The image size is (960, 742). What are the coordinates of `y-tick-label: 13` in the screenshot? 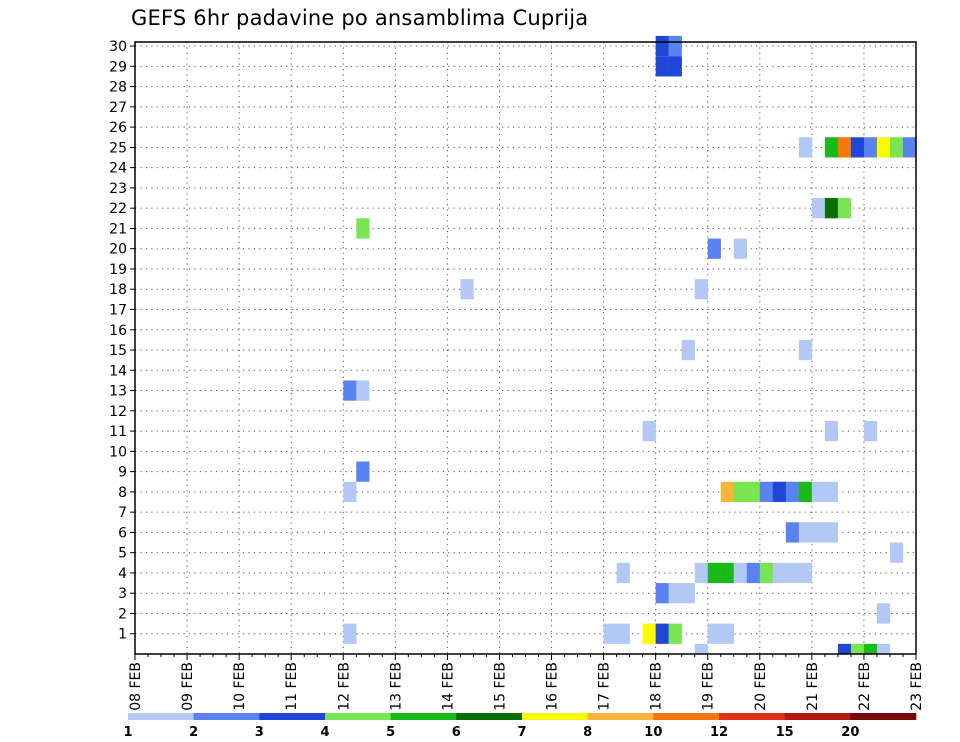 It's located at (118, 392).